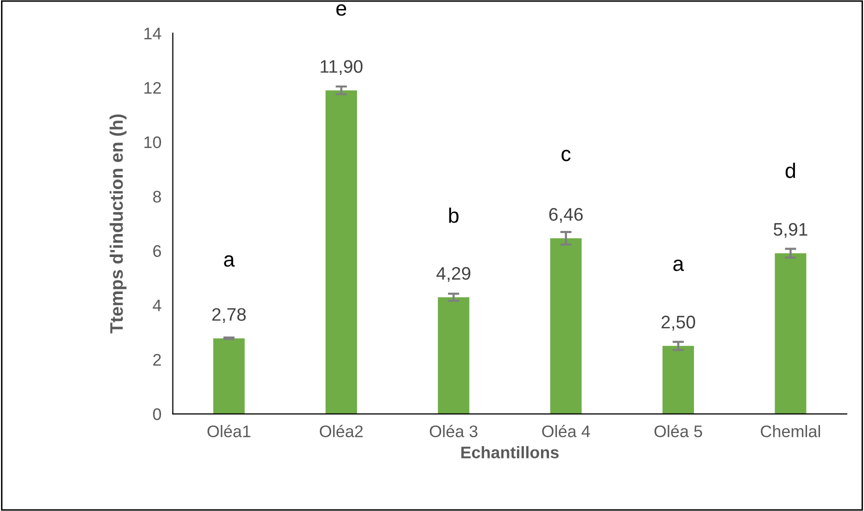 Image resolution: width=864 pixels, height=511 pixels. What do you see at coordinates (153, 142) in the screenshot?
I see `y-tick-label: 10` at bounding box center [153, 142].